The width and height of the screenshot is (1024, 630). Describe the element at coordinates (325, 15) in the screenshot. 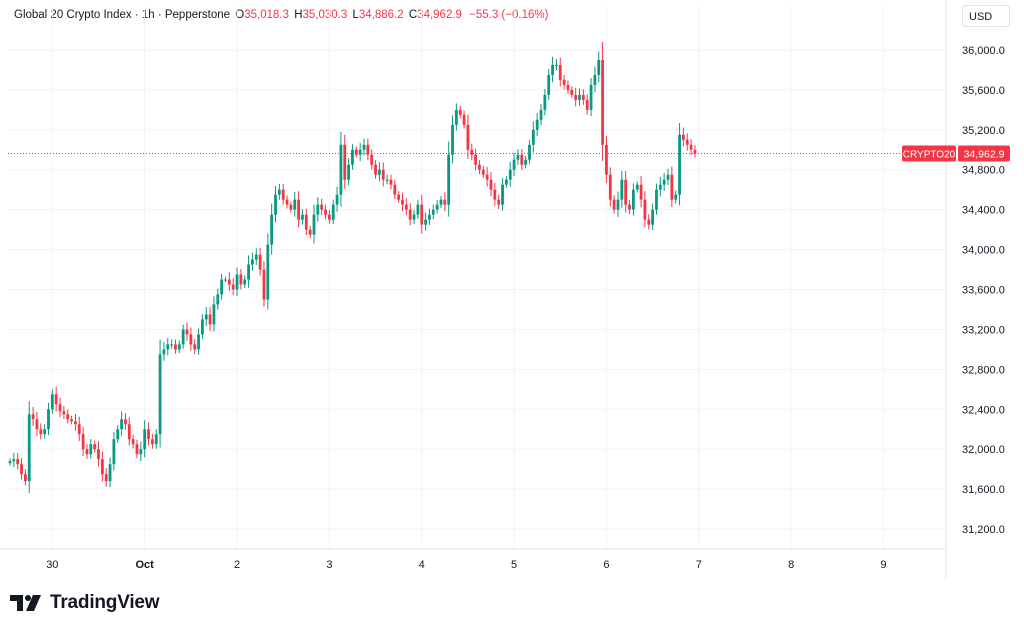

I see `high-value: 35,030.3` at that location.